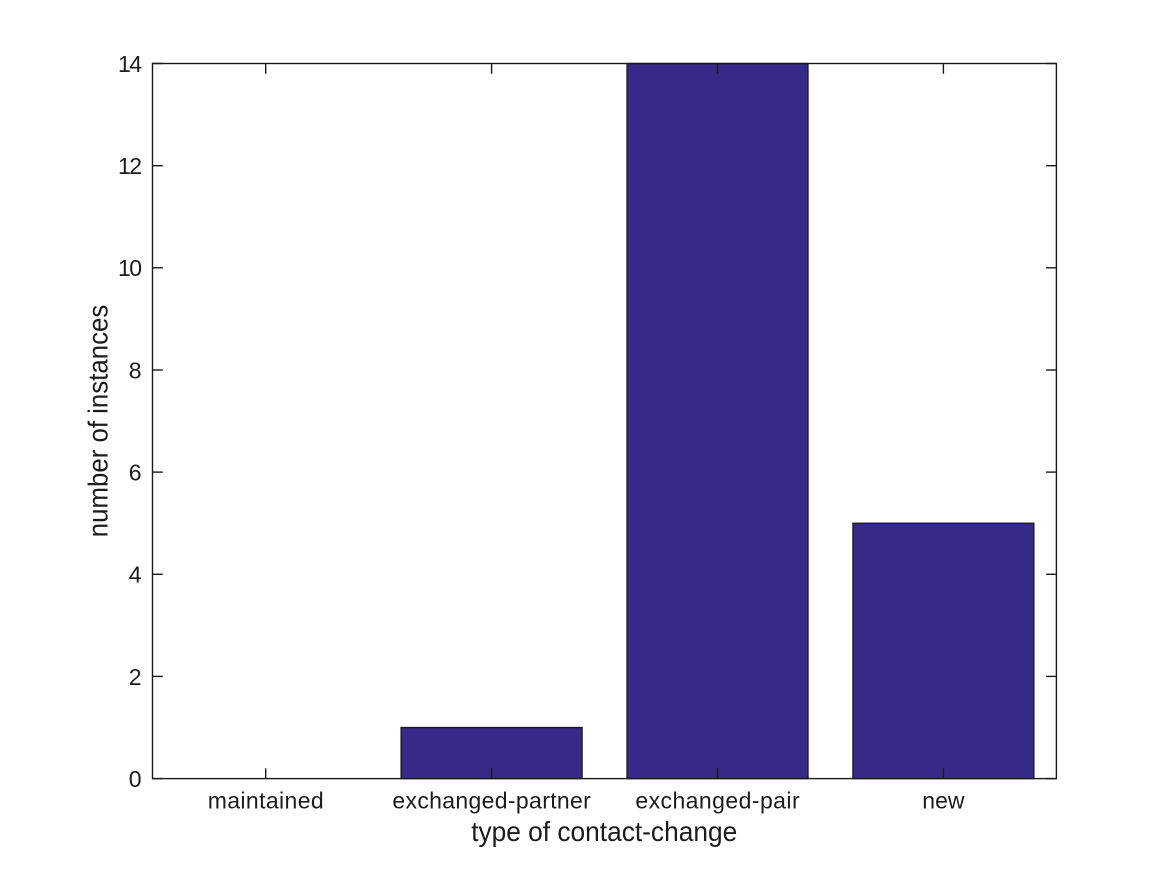  Describe the element at coordinates (130, 268) in the screenshot. I see `svg-text: 10` at that location.